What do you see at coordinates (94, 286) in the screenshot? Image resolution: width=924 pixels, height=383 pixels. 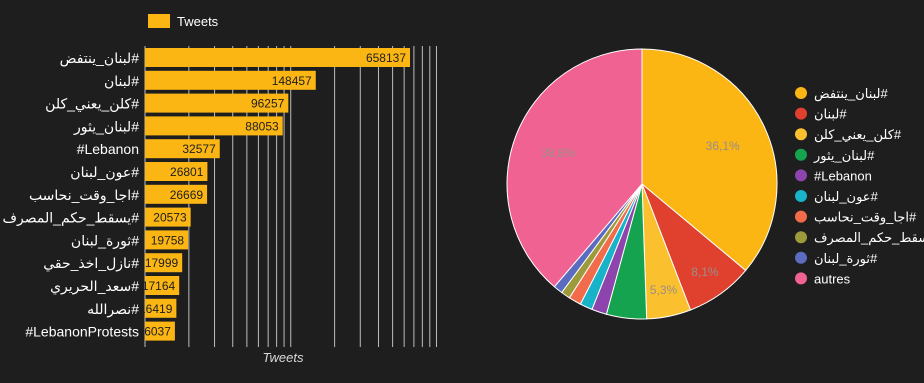 I see `category-label: سعد_الحريري#` at bounding box center [94, 286].